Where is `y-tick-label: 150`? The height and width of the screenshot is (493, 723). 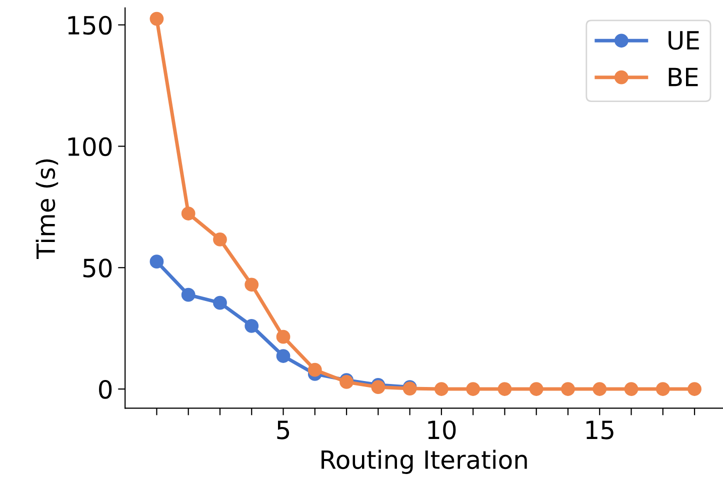
y-tick-label: 150 is located at coordinates (90, 25).